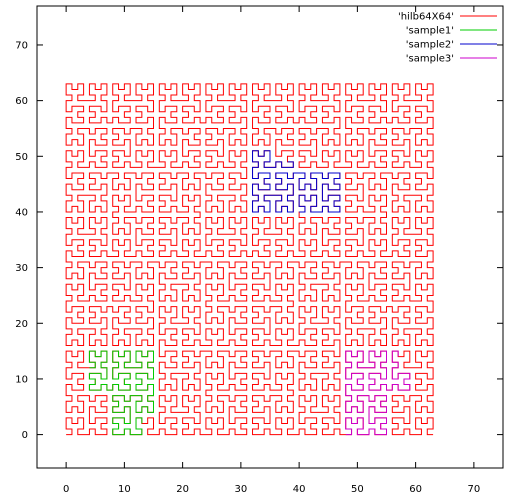  I want to click on x-tick-label: 0, so click(66, 489).